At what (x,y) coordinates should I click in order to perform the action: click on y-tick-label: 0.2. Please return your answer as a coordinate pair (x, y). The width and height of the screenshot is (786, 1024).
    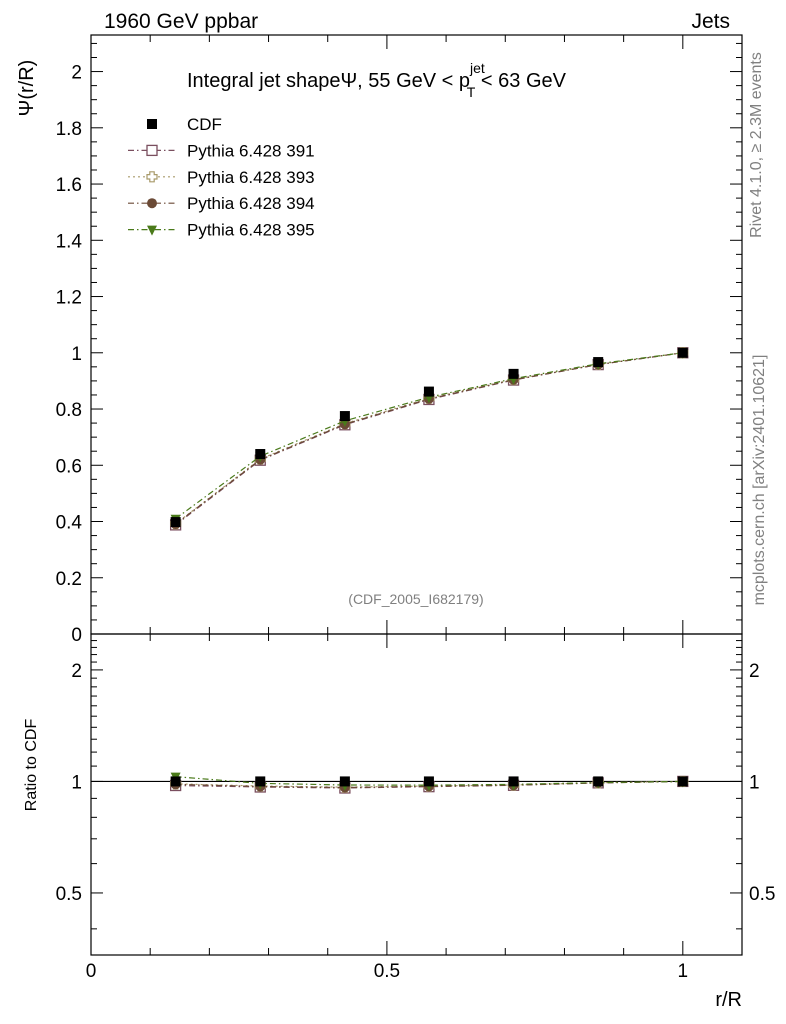
    Looking at the image, I should click on (69, 579).